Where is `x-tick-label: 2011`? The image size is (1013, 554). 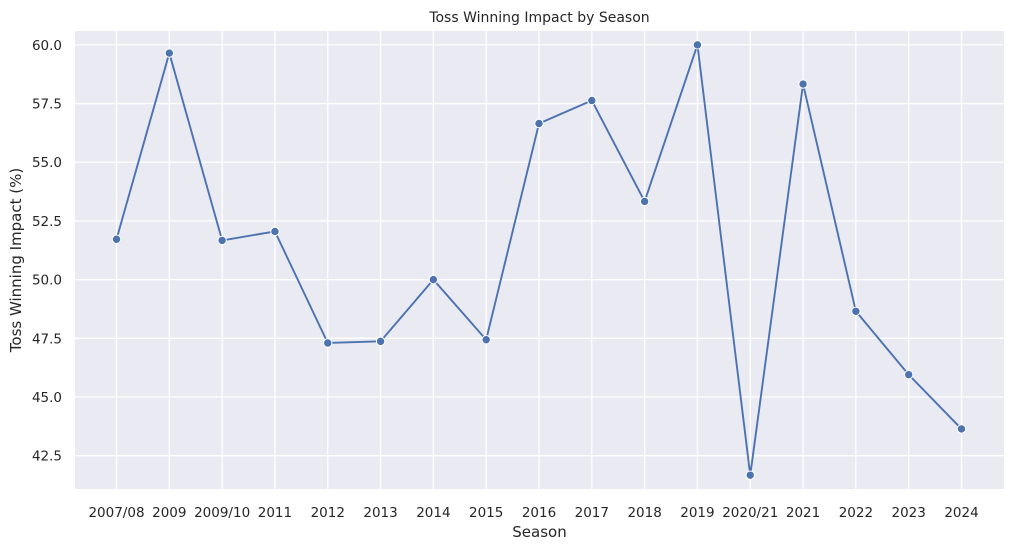
x-tick-label: 2011 is located at coordinates (275, 513).